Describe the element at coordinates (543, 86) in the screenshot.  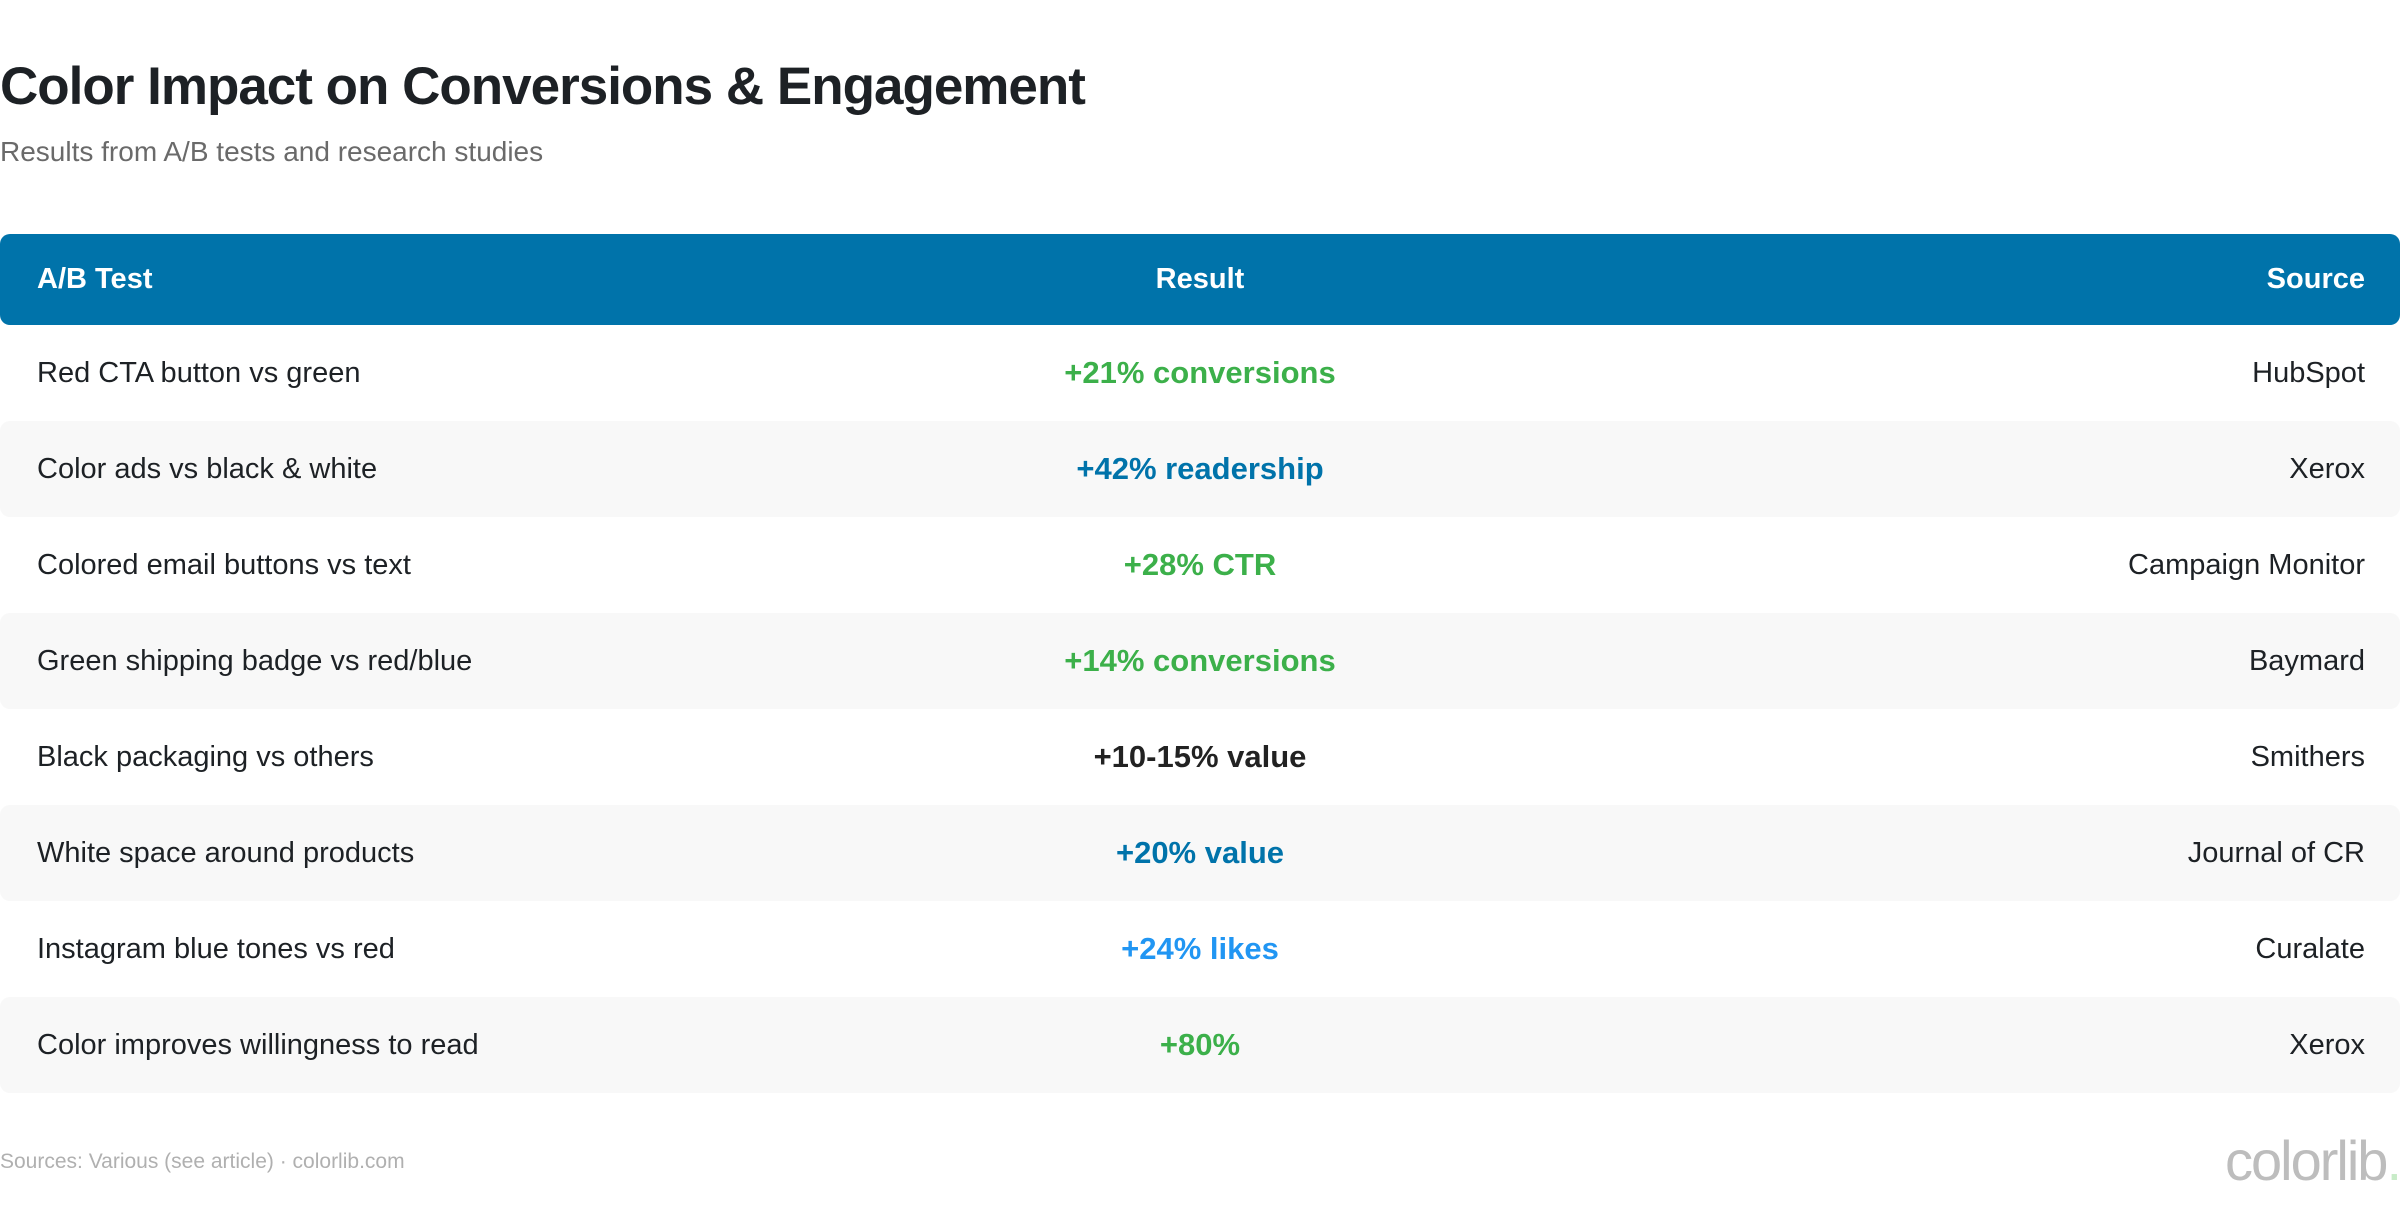
I see `page-title: Color Impact on Conversions & Engagement` at that location.